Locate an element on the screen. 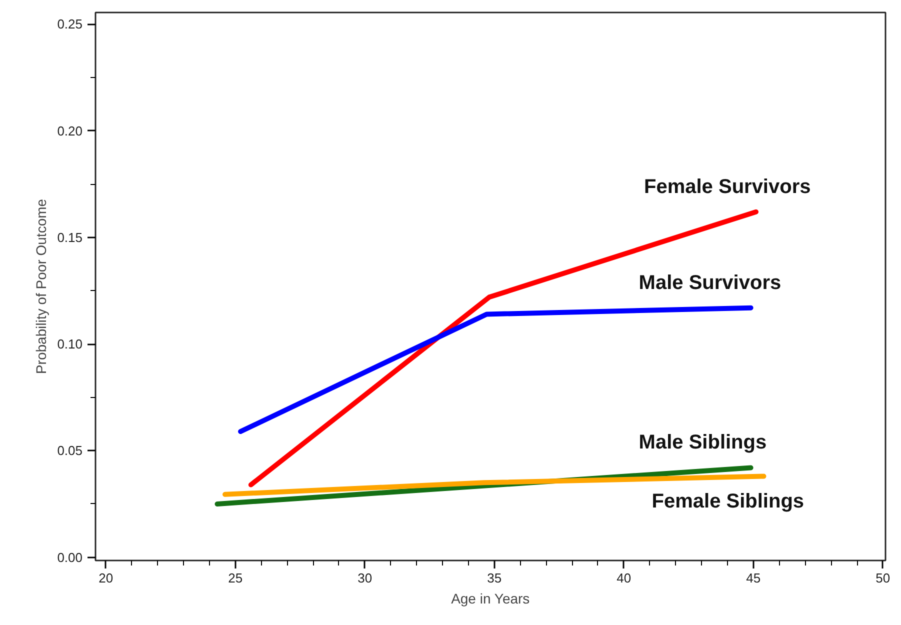  y-tick-label: 0.20 is located at coordinates (70, 130).